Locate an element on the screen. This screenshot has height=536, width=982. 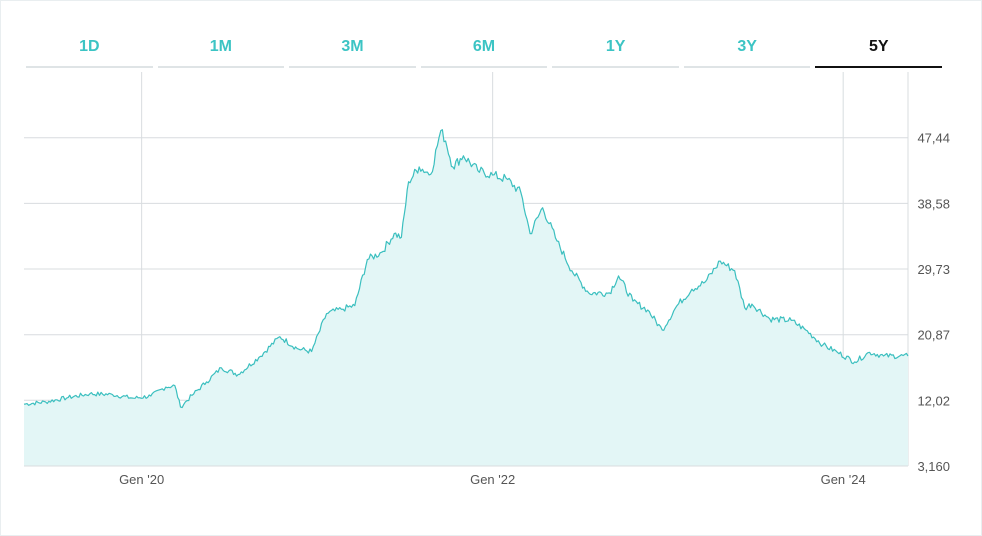
tab-1m: 1M is located at coordinates (221, 48).